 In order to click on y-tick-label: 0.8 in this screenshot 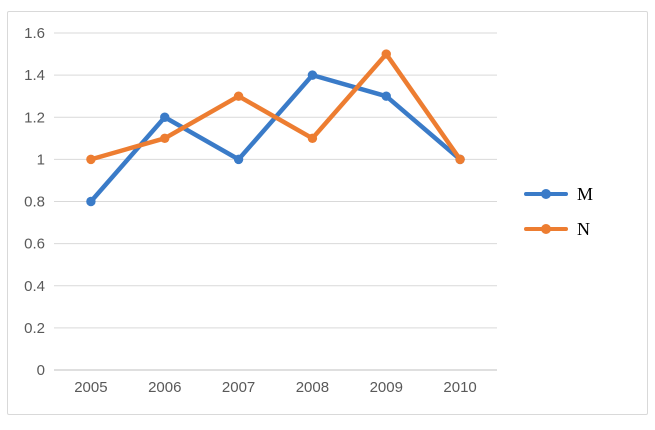, I will do `click(34, 202)`.